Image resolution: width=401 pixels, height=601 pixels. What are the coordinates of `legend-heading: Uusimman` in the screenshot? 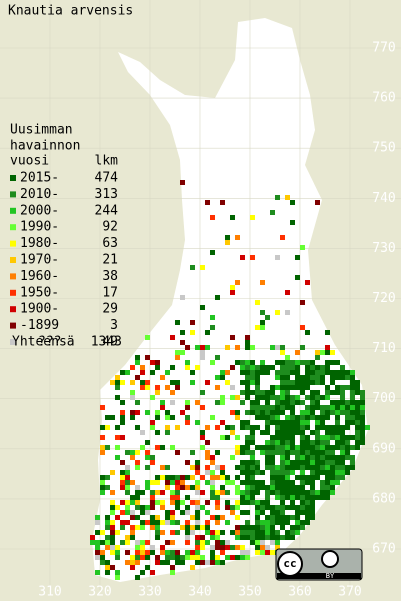 It's located at (41, 130).